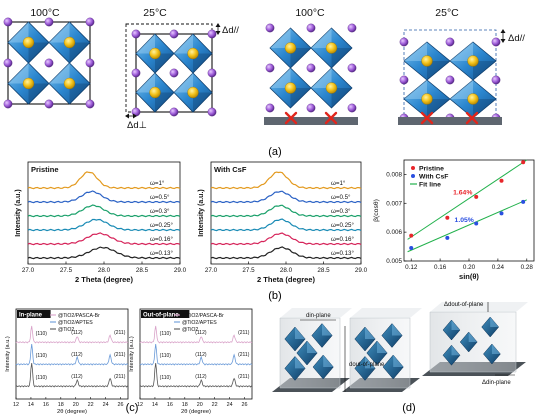 This screenshot has height=420, width=550. Describe the element at coordinates (376, 210) in the screenshot. I see `y-axis-label: β(cosθ)` at that location.